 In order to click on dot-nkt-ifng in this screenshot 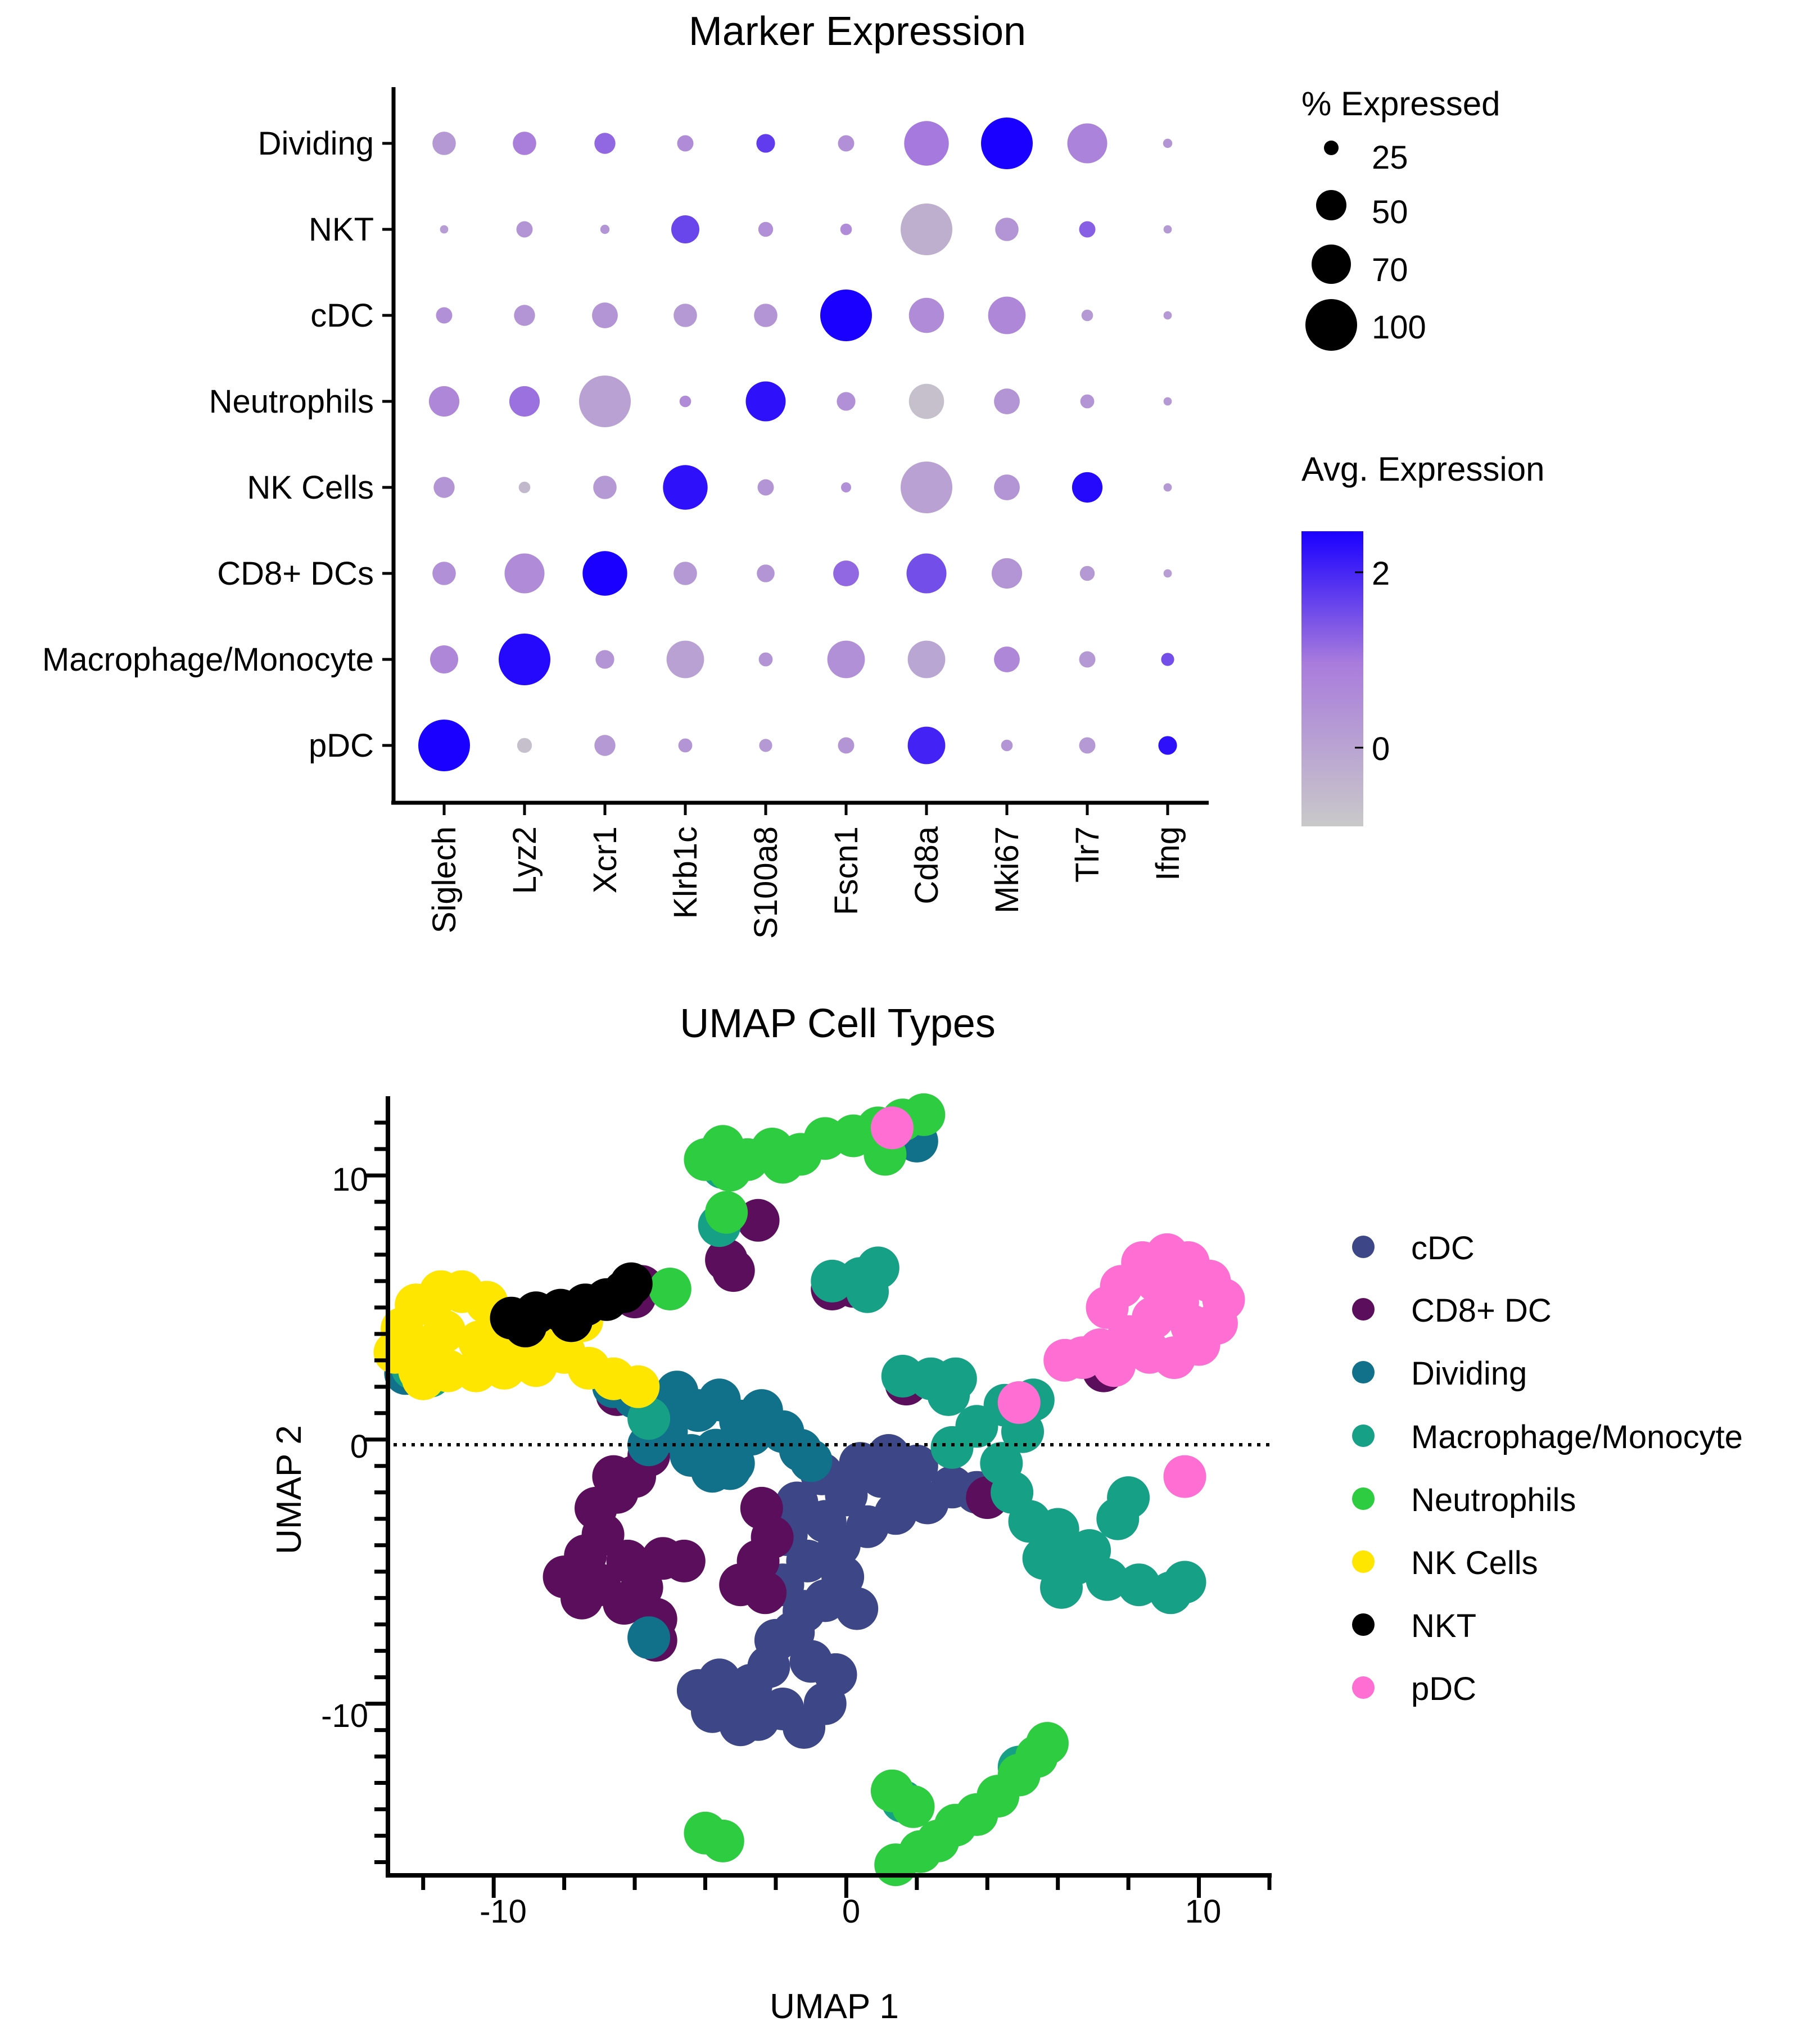, I will do `click(1167, 229)`.